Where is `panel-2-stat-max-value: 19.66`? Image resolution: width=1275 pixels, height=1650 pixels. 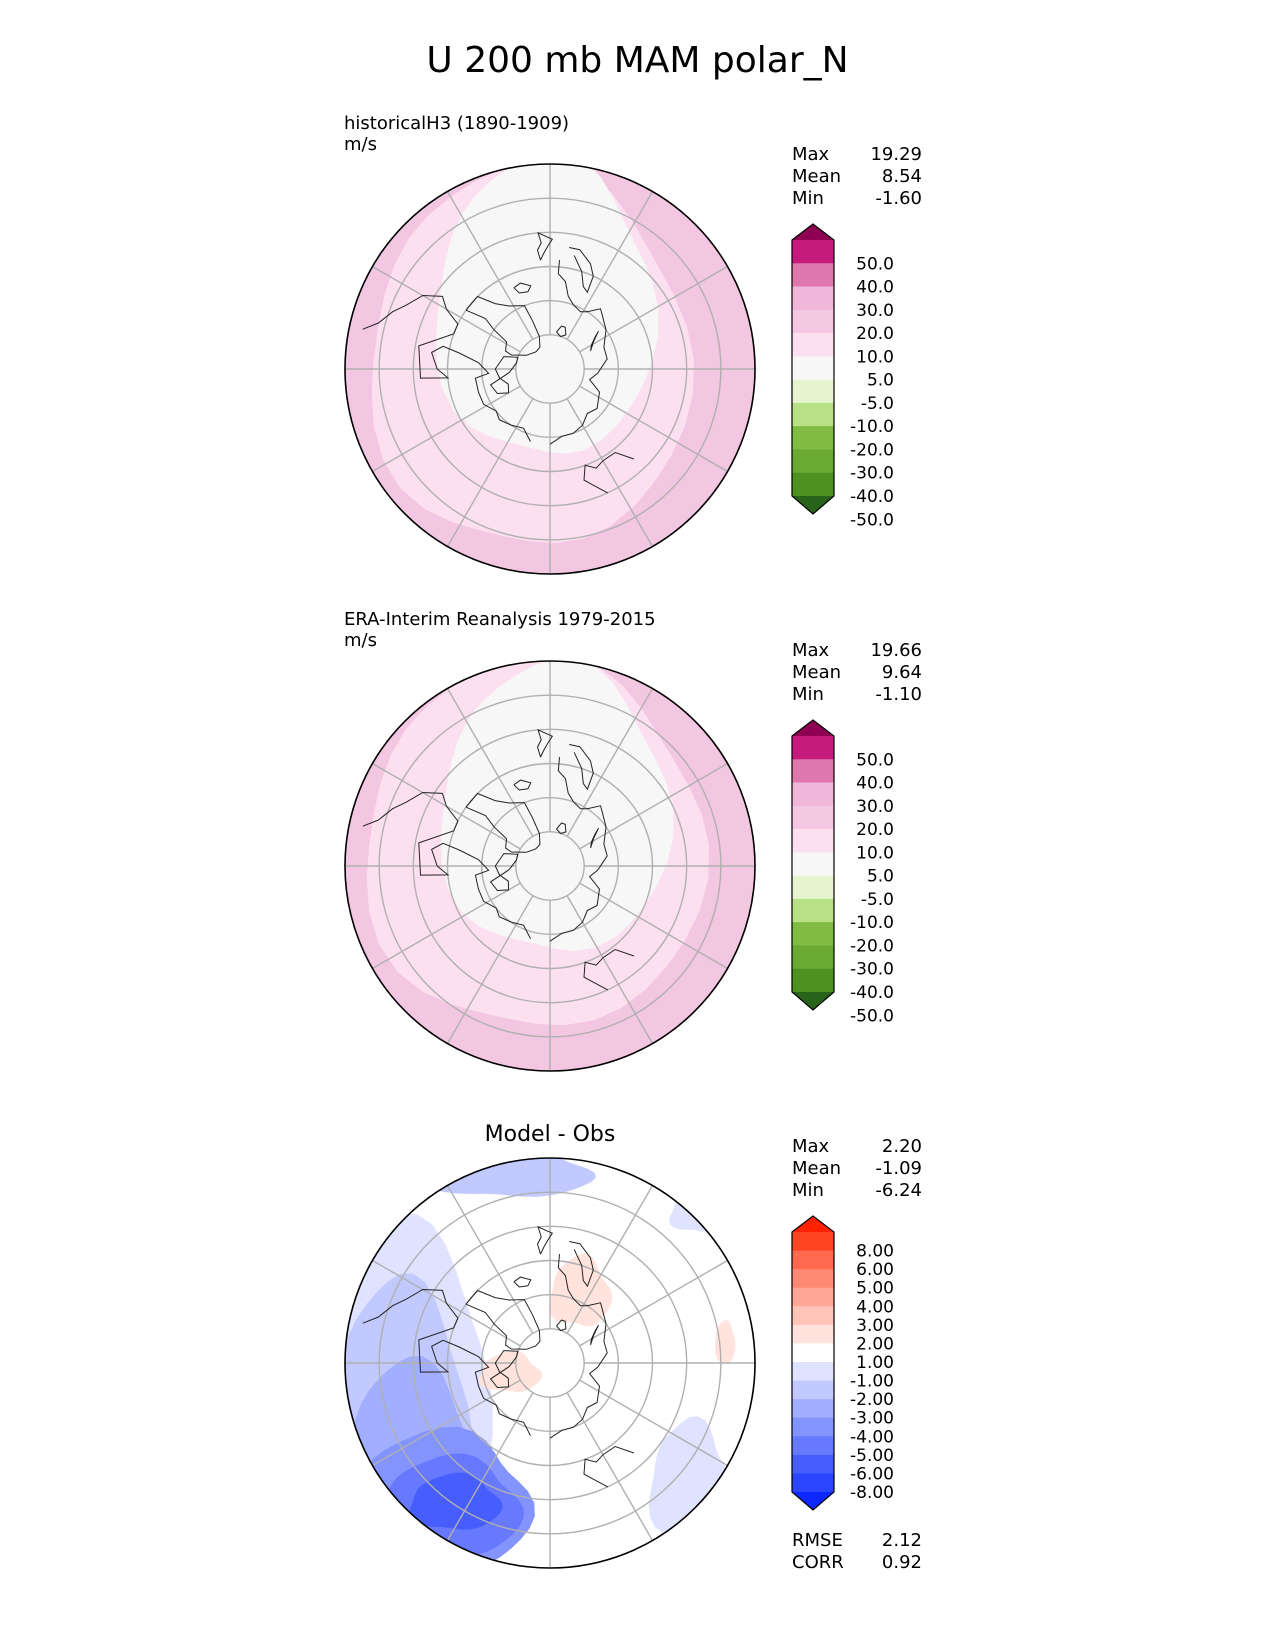
panel-2-stat-max-value: 19.66 is located at coordinates (896, 650).